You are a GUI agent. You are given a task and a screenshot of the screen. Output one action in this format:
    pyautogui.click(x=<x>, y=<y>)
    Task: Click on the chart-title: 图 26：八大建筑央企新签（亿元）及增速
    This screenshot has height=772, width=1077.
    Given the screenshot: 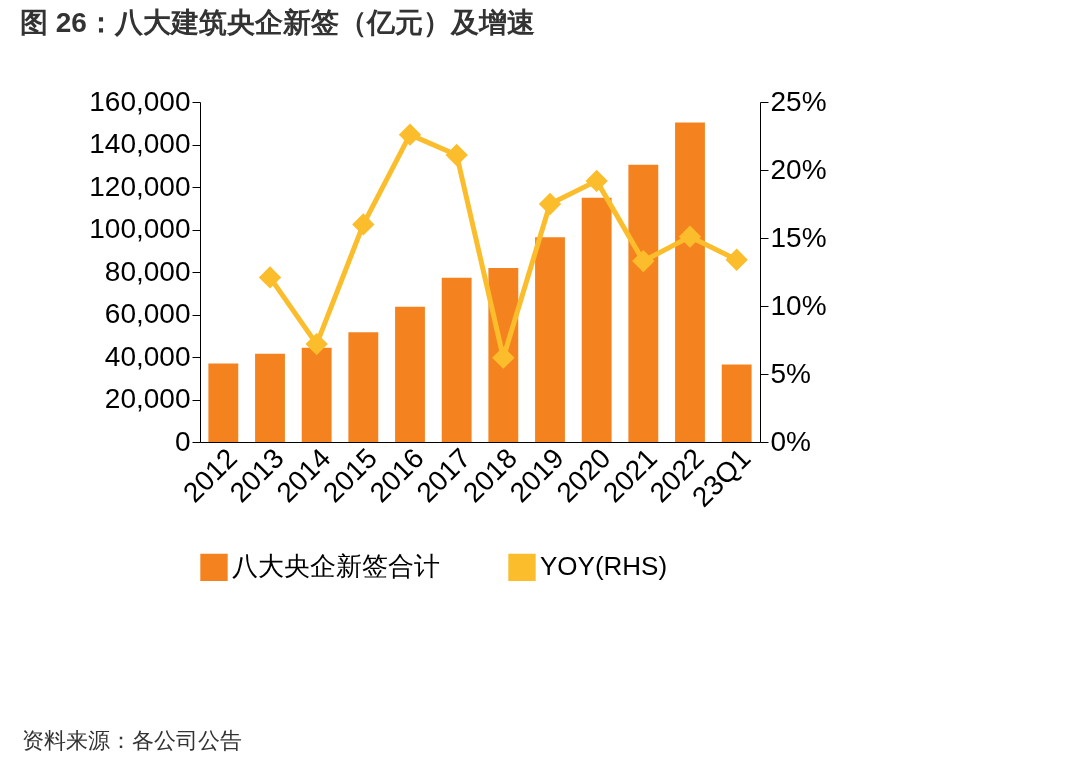 What is the action you would take?
    pyautogui.click(x=277, y=22)
    